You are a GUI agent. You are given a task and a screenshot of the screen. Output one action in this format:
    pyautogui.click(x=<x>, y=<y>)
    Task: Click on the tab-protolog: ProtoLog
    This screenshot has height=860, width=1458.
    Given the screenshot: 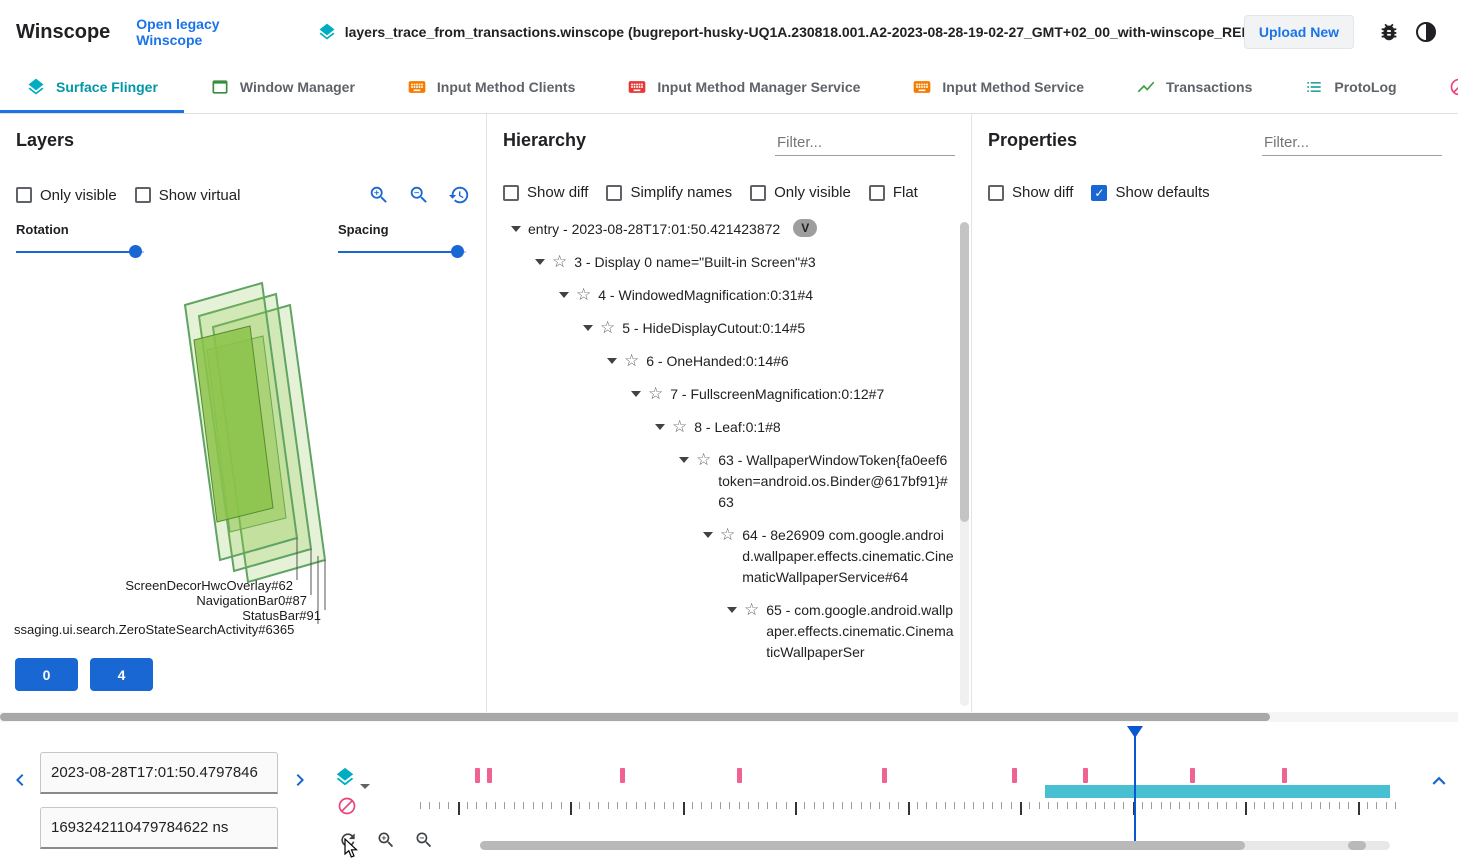 What is the action you would take?
    pyautogui.click(x=1350, y=88)
    